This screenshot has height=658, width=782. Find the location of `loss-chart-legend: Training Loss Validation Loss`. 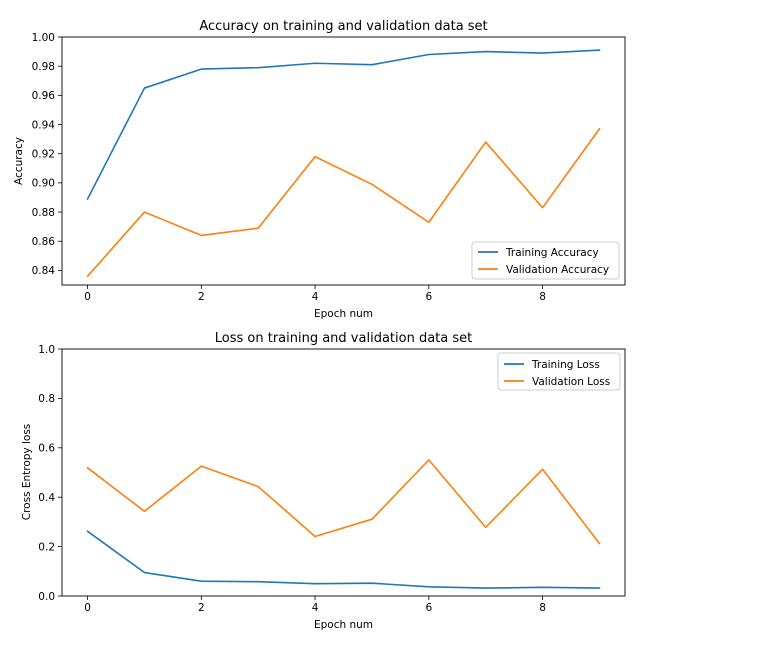

loss-chart-legend: Training Loss Validation Loss is located at coordinates (559, 371).